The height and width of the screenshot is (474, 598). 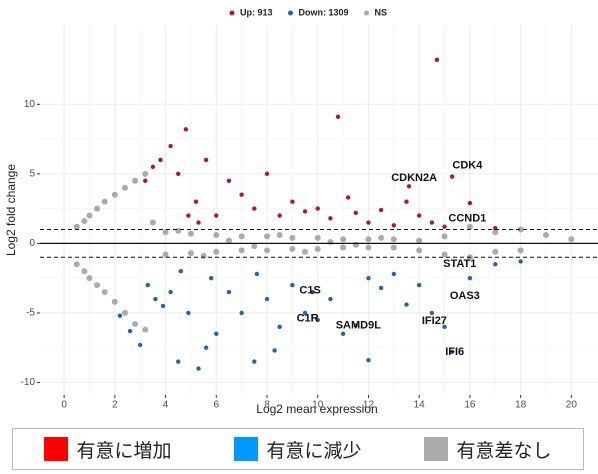 I want to click on legend-item: 有意に増加, so click(x=108, y=449).